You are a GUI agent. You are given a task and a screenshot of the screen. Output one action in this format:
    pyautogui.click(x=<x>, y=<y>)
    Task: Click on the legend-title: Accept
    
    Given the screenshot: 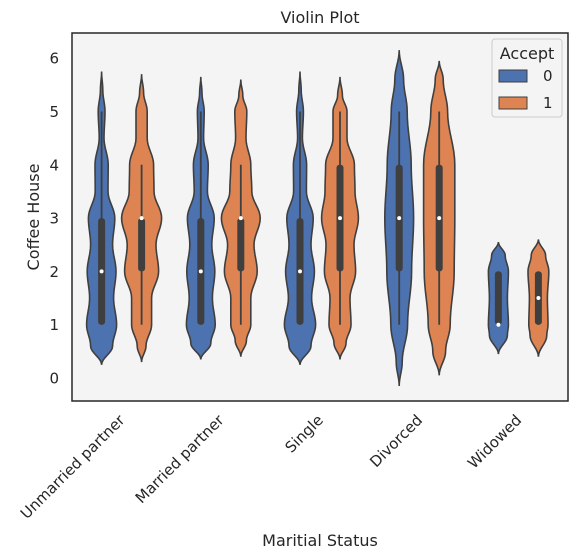 What is the action you would take?
    pyautogui.click(x=527, y=53)
    